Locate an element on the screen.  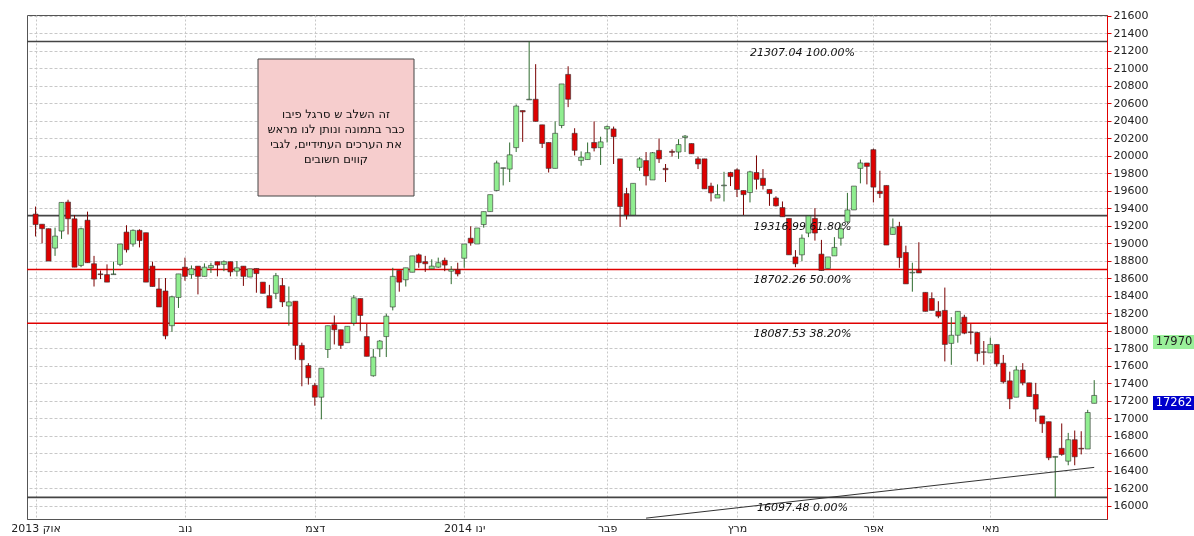
y-tick-label: 16200 is located at coordinates (1131, 488).